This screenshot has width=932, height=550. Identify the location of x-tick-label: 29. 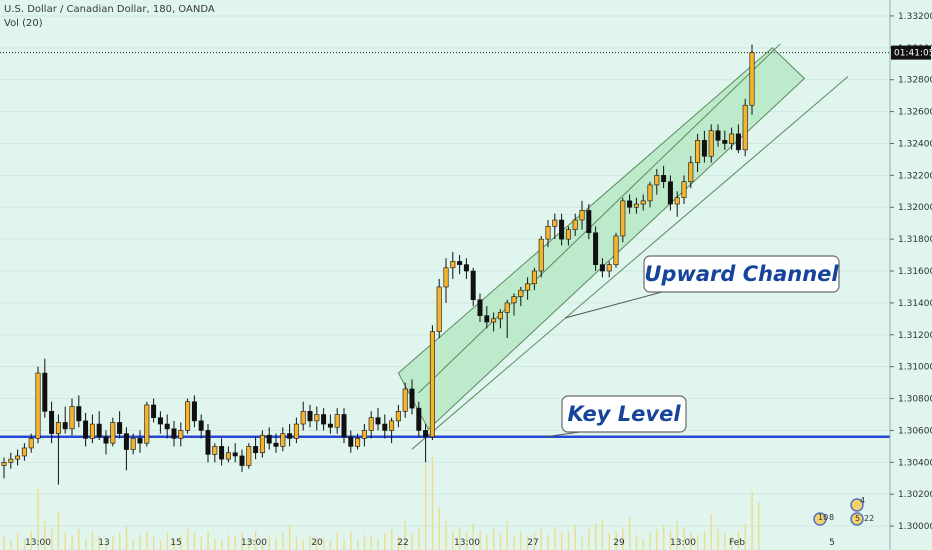
(619, 543).